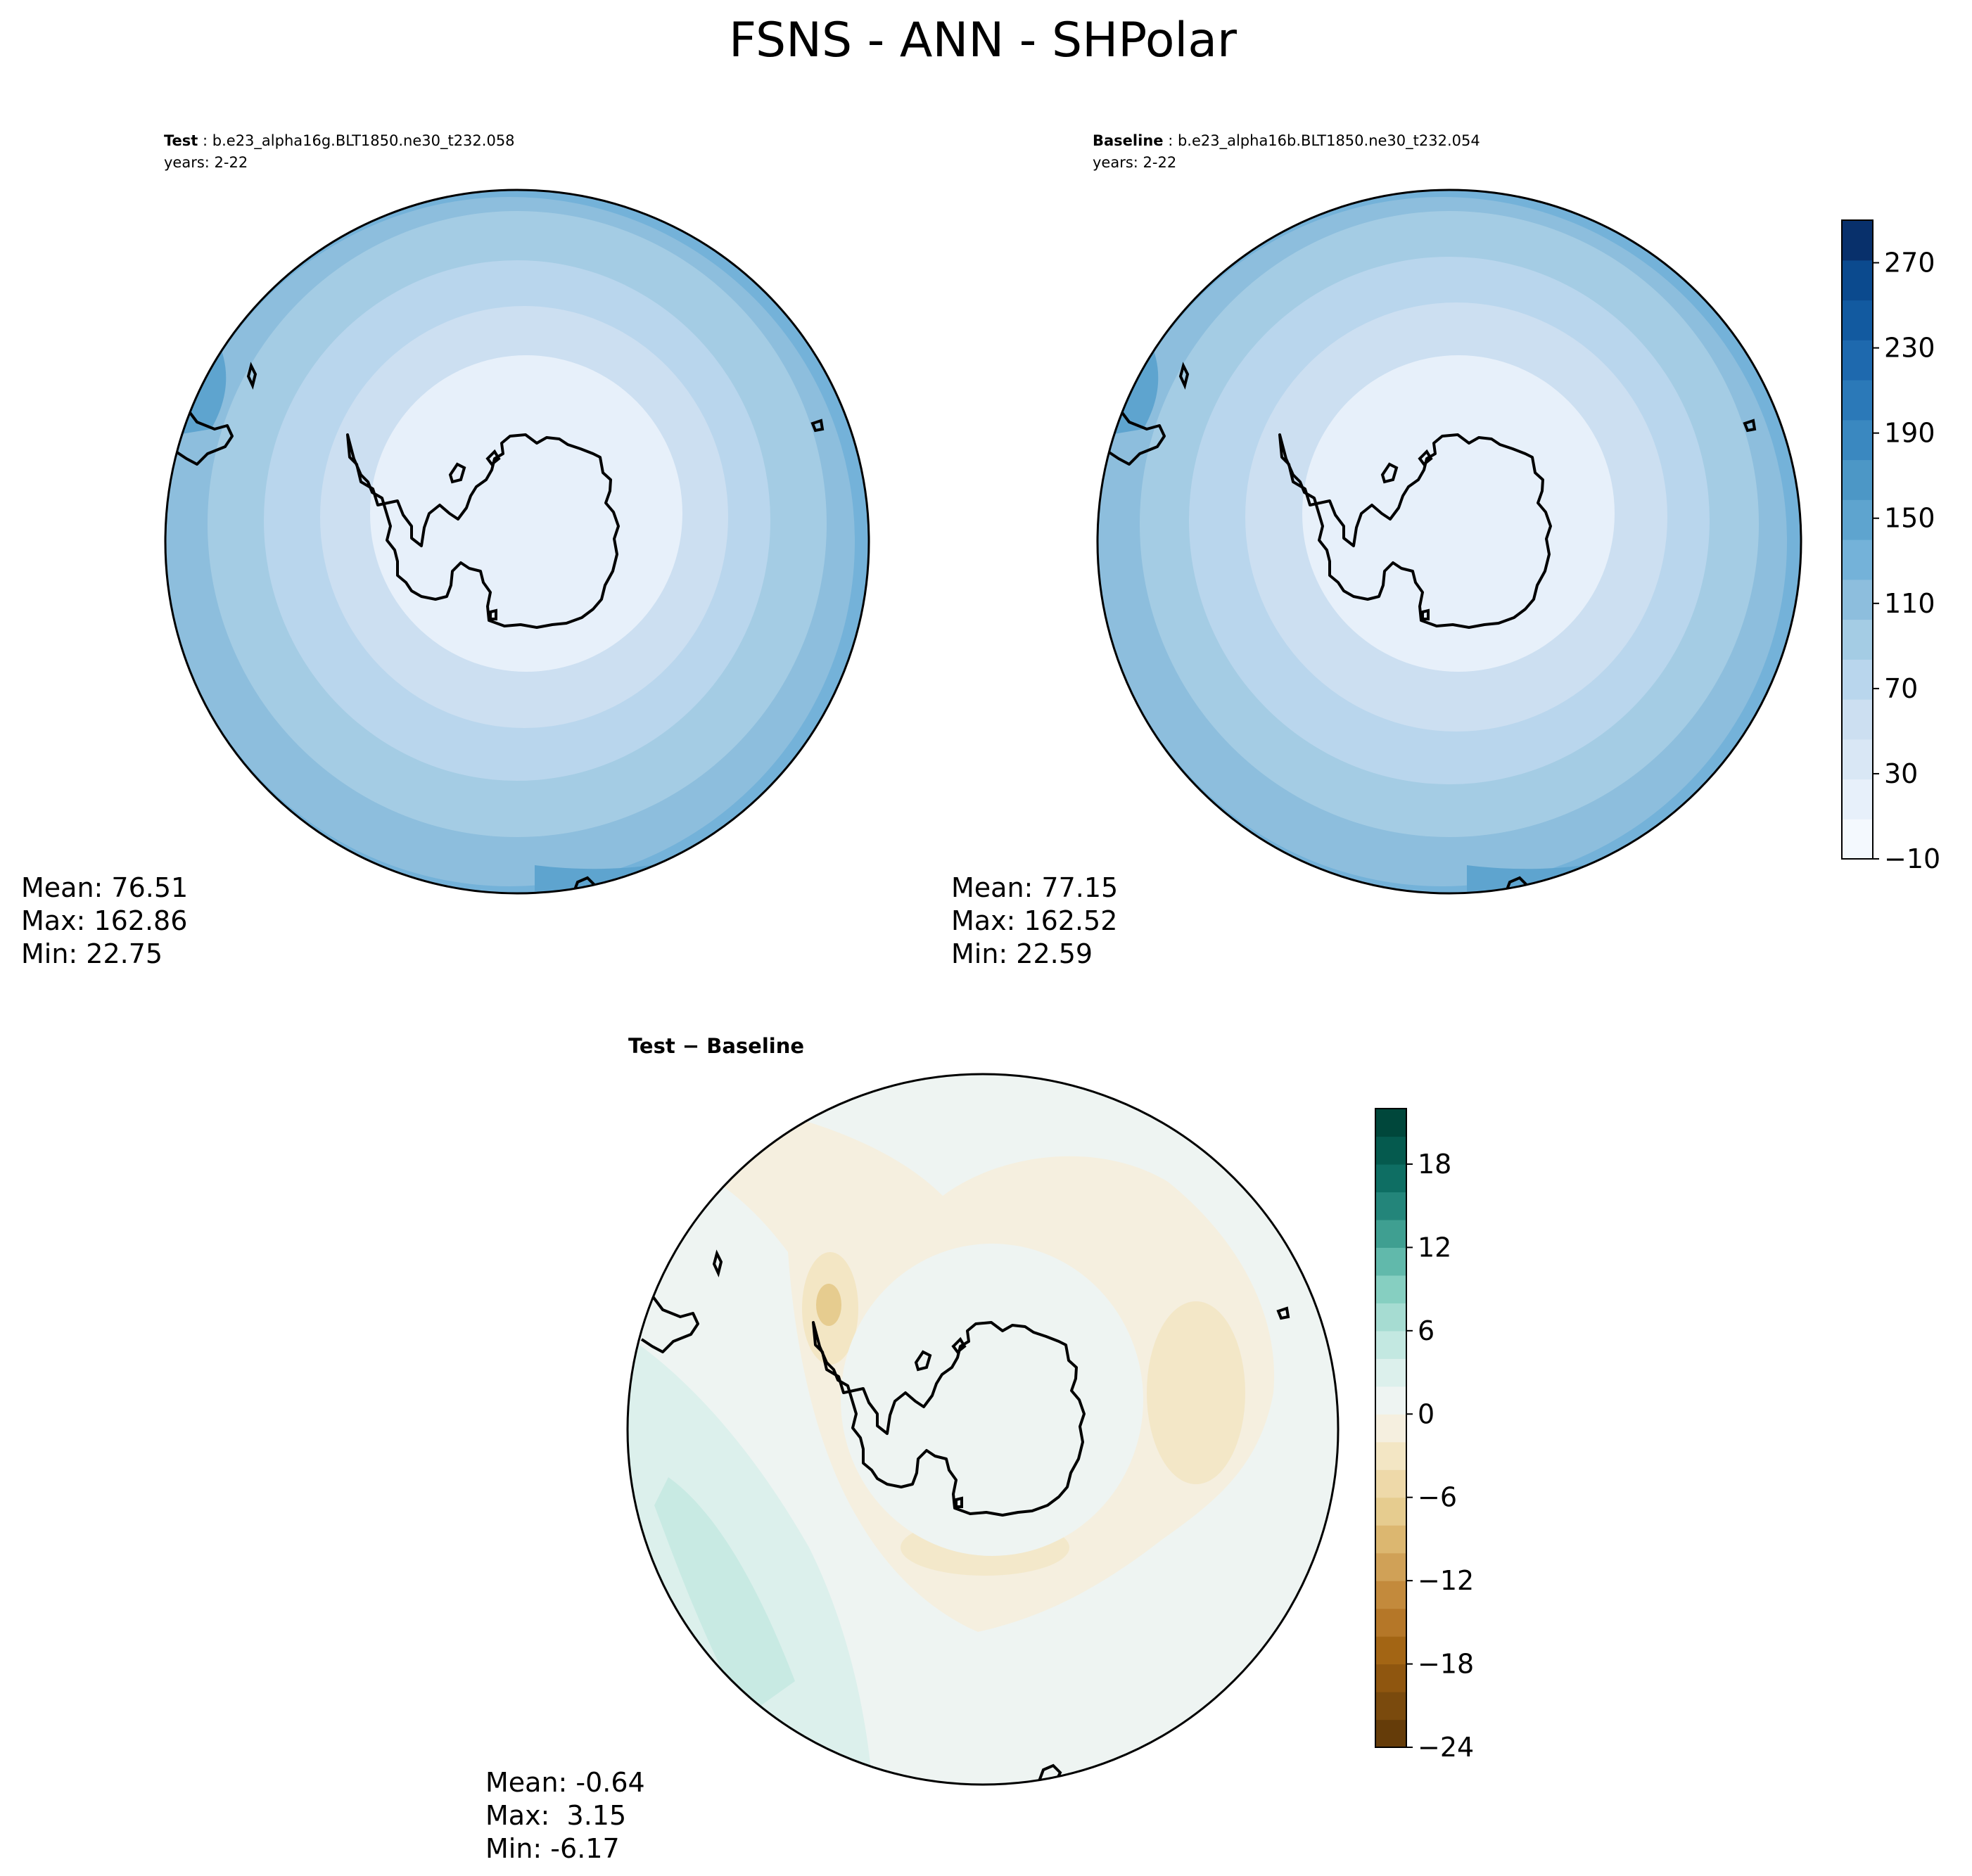  Describe the element at coordinates (1901, 688) in the screenshot. I see `main-colorbar-tick-label: 70` at that location.